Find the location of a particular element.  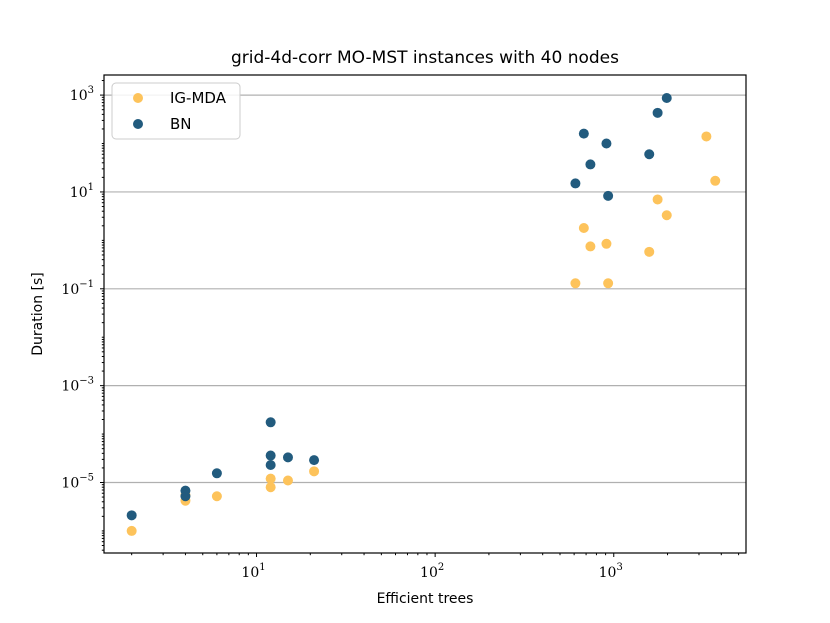

legend-marker-bn is located at coordinates (138, 124).